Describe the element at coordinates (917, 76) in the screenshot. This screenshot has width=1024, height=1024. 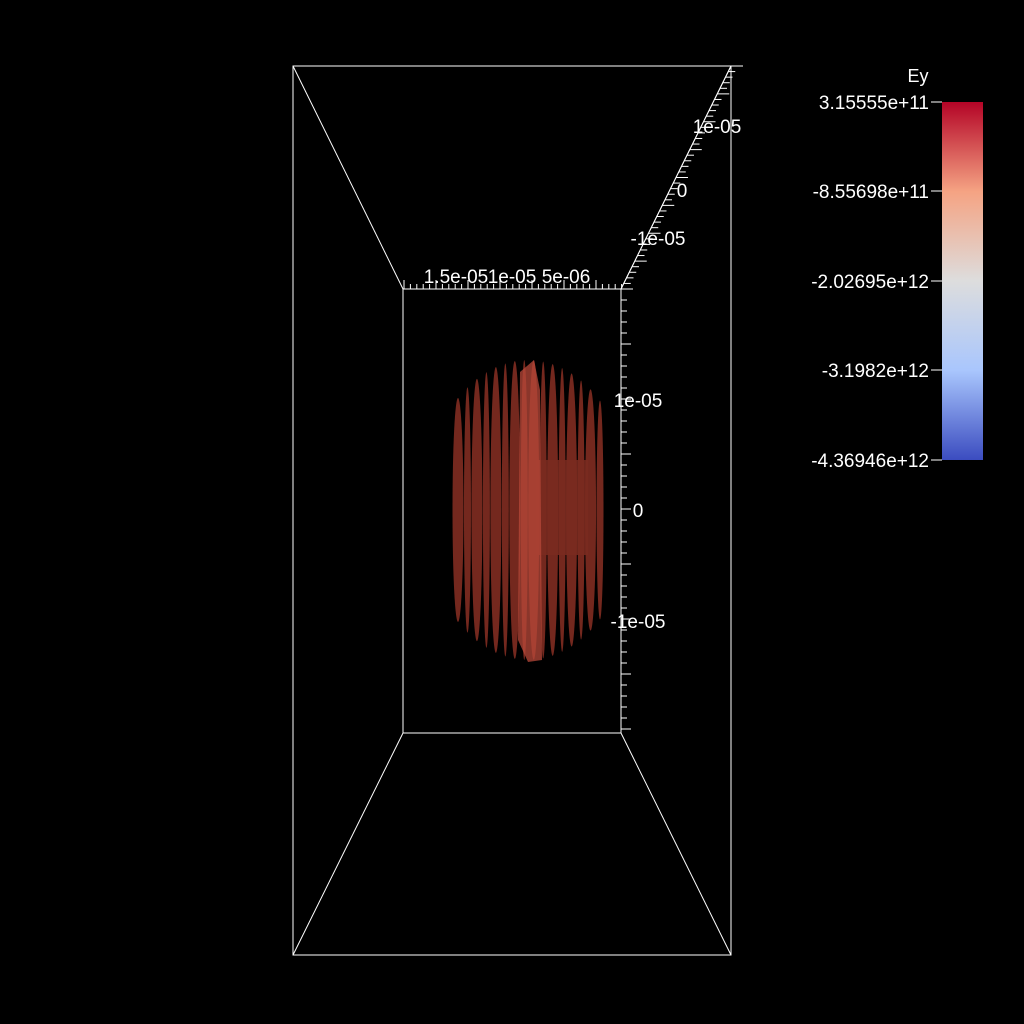
I see `colorbar-title: Ey` at that location.